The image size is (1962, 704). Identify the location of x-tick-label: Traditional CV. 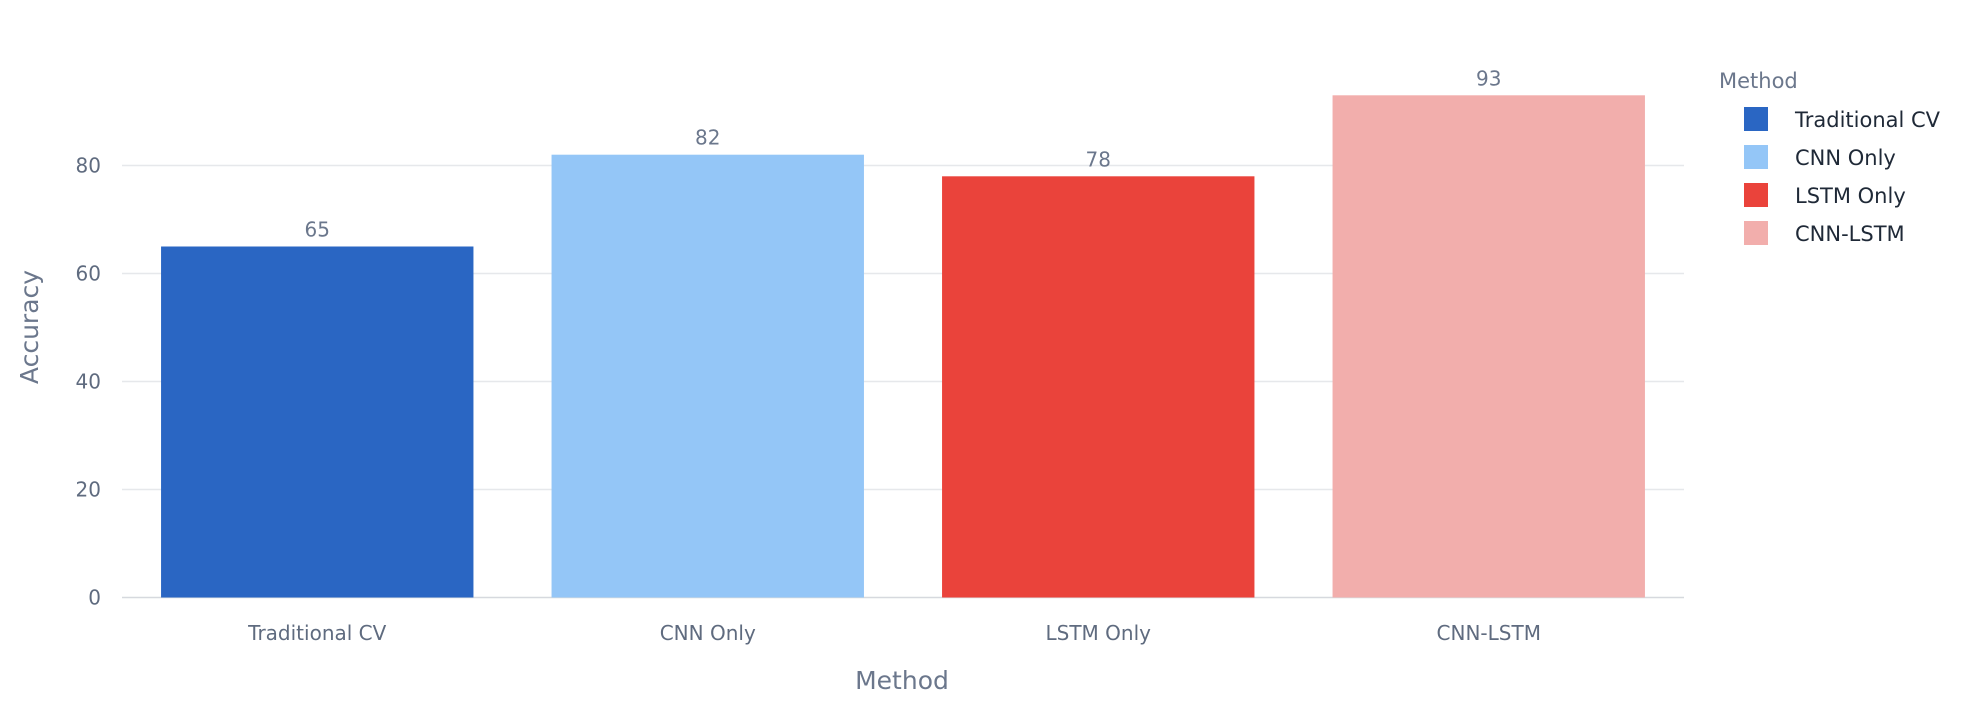
(316, 633).